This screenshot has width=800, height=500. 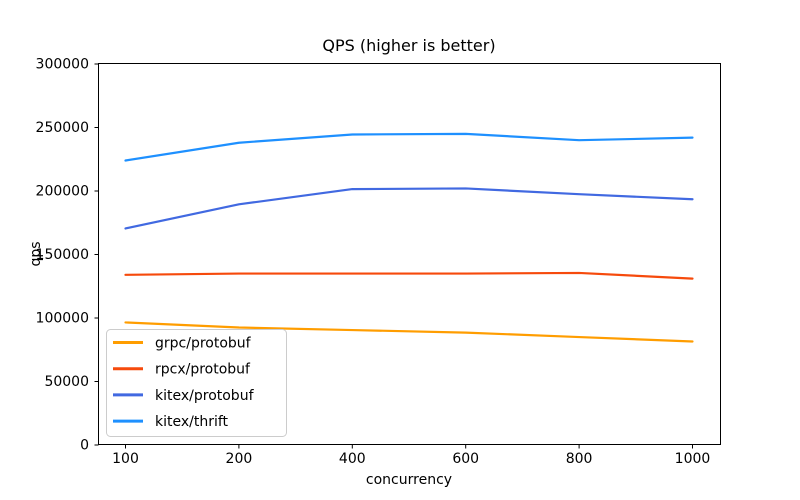 I want to click on y-tick-label: 300000, so click(x=62, y=65).